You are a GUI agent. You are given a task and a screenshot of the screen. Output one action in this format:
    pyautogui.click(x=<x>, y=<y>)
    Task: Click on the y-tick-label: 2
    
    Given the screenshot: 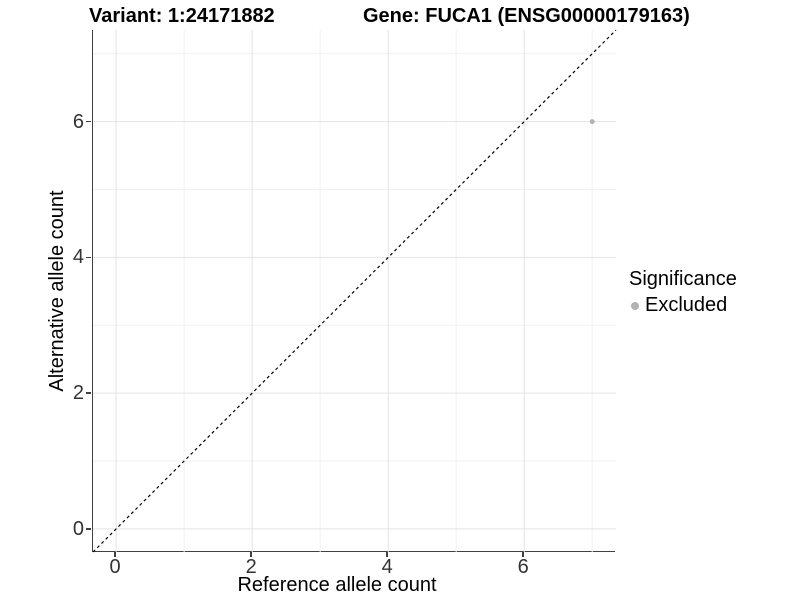 What is the action you would take?
    pyautogui.click(x=78, y=393)
    